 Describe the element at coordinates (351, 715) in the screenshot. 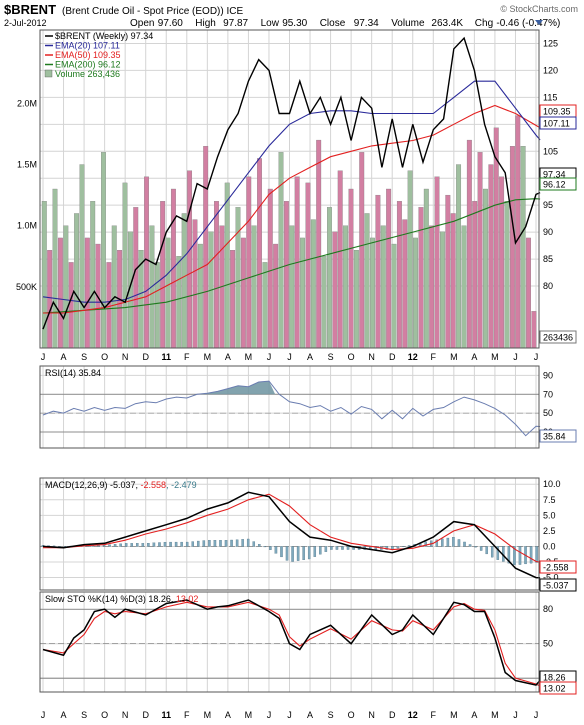

I see `bottom-month-15: O` at that location.